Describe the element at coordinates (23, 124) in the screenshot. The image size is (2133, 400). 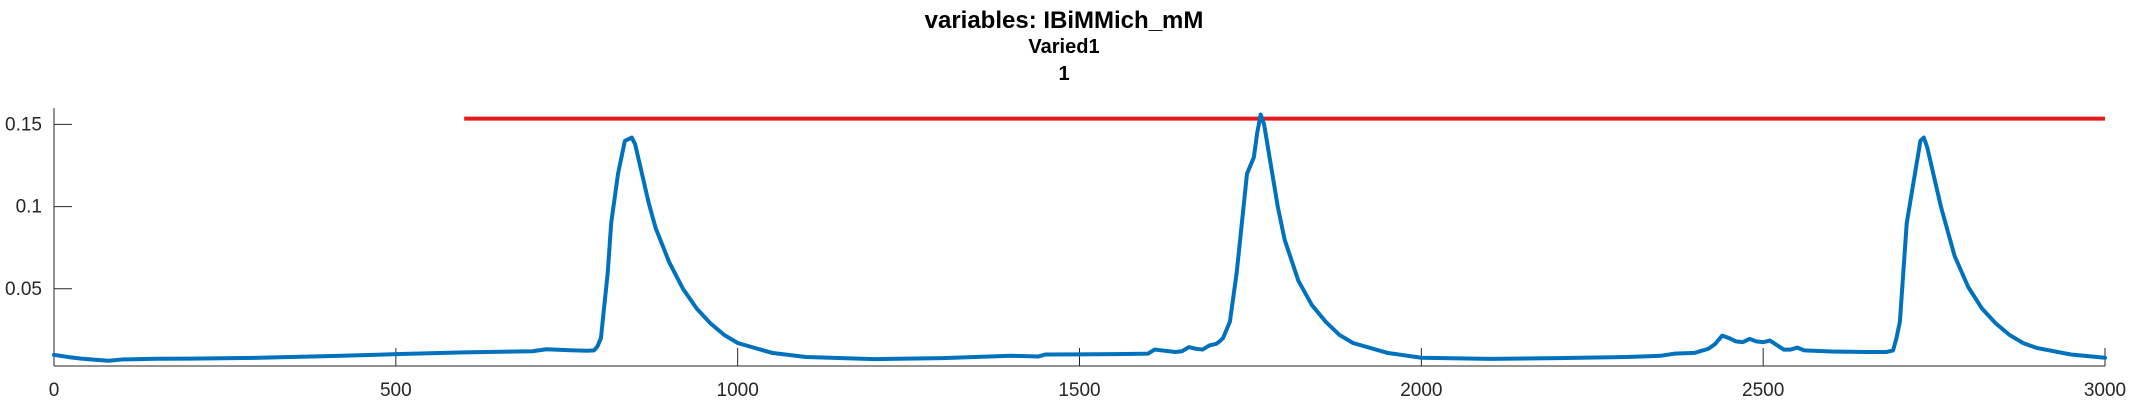
I see `y-tick-label: 0.15` at that location.